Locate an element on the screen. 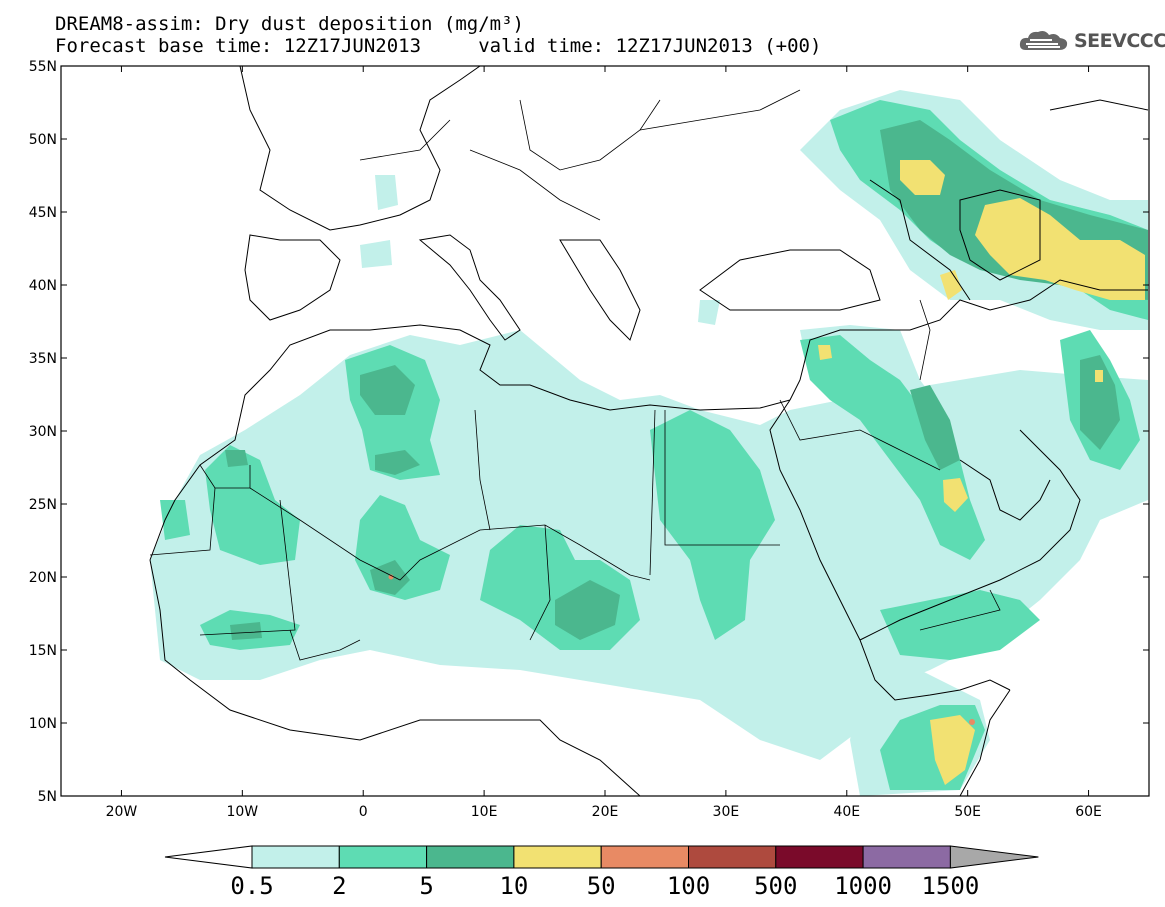  legend-level-label: 0.5 is located at coordinates (251, 886).